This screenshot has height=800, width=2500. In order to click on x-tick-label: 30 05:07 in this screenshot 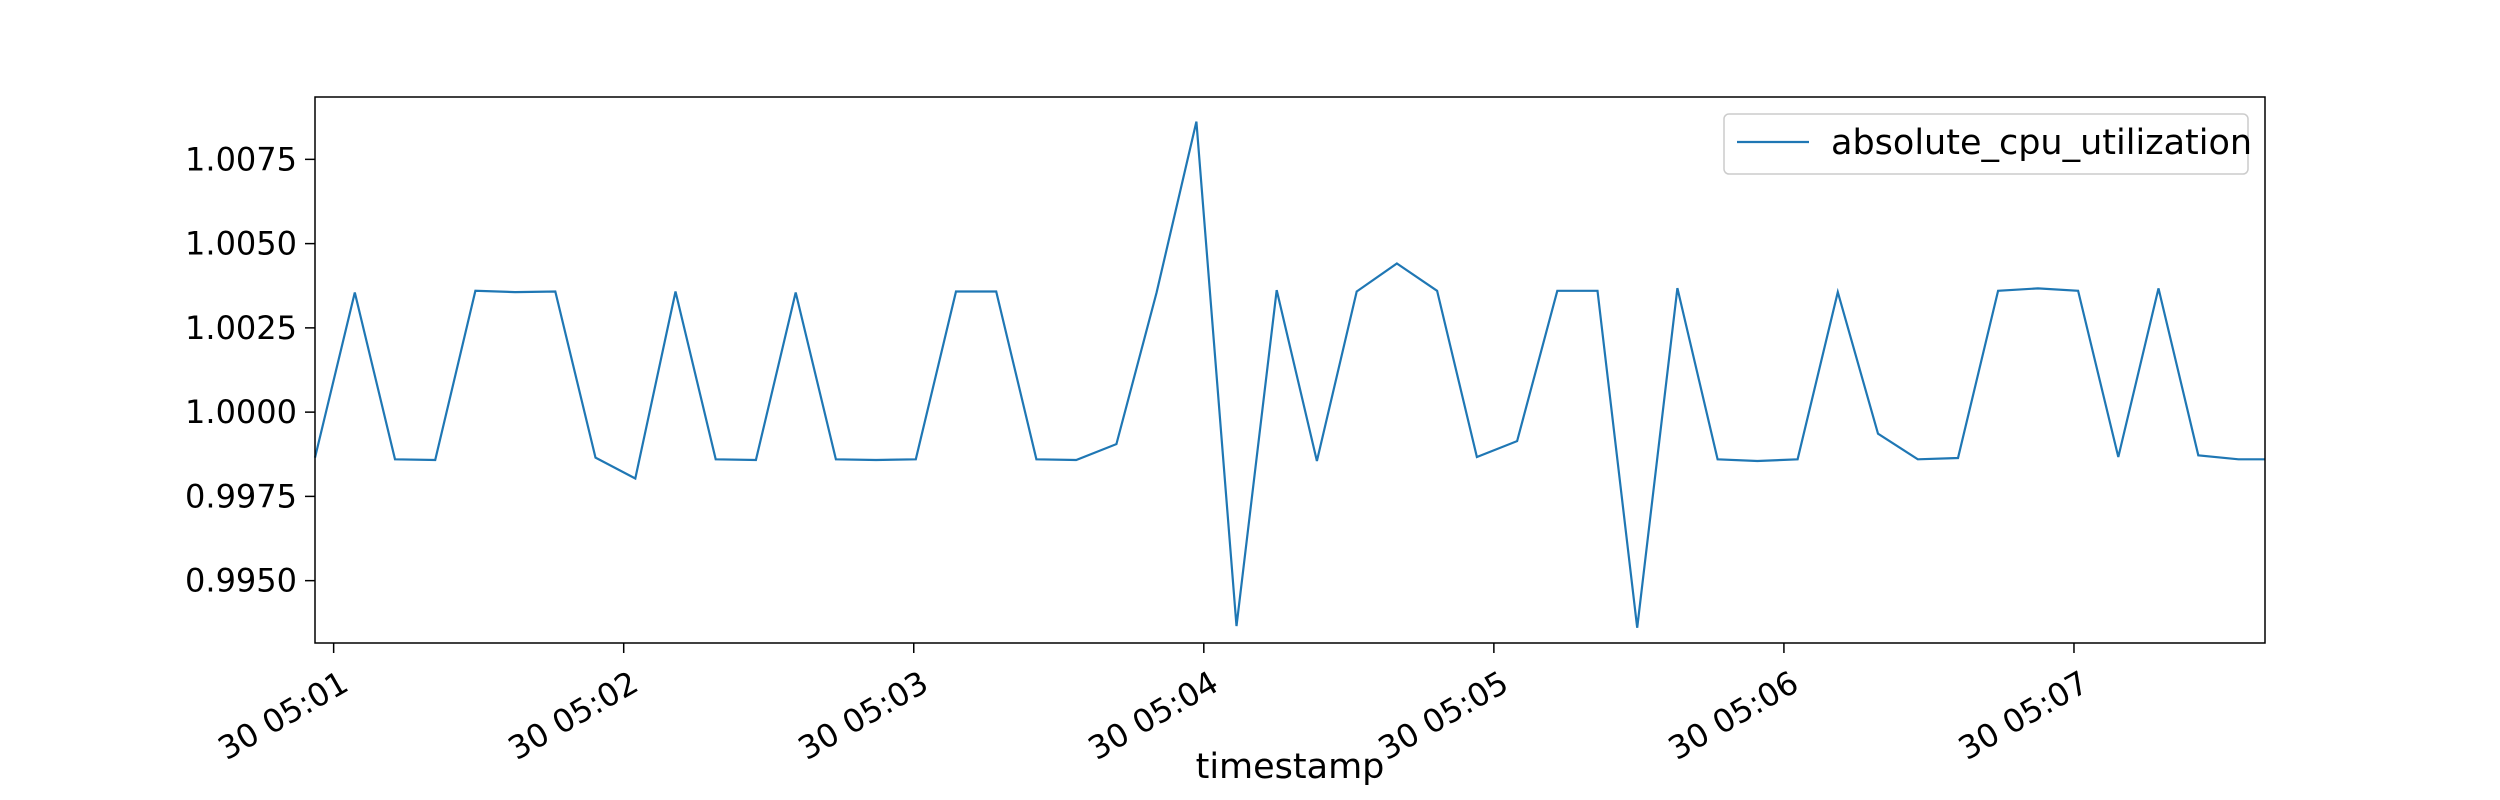, I will do `click(2023, 715)`.